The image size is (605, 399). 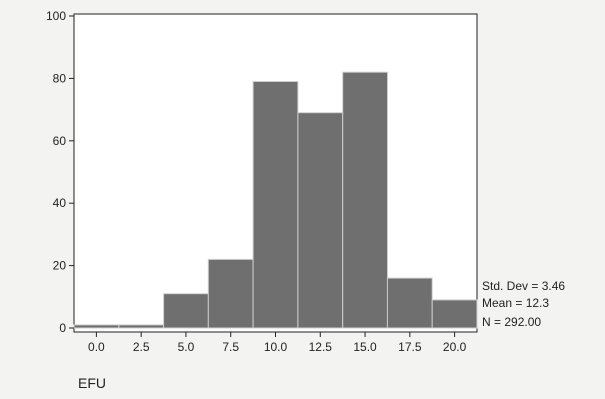 I want to click on x-tick-label: 20.0, so click(x=455, y=347).